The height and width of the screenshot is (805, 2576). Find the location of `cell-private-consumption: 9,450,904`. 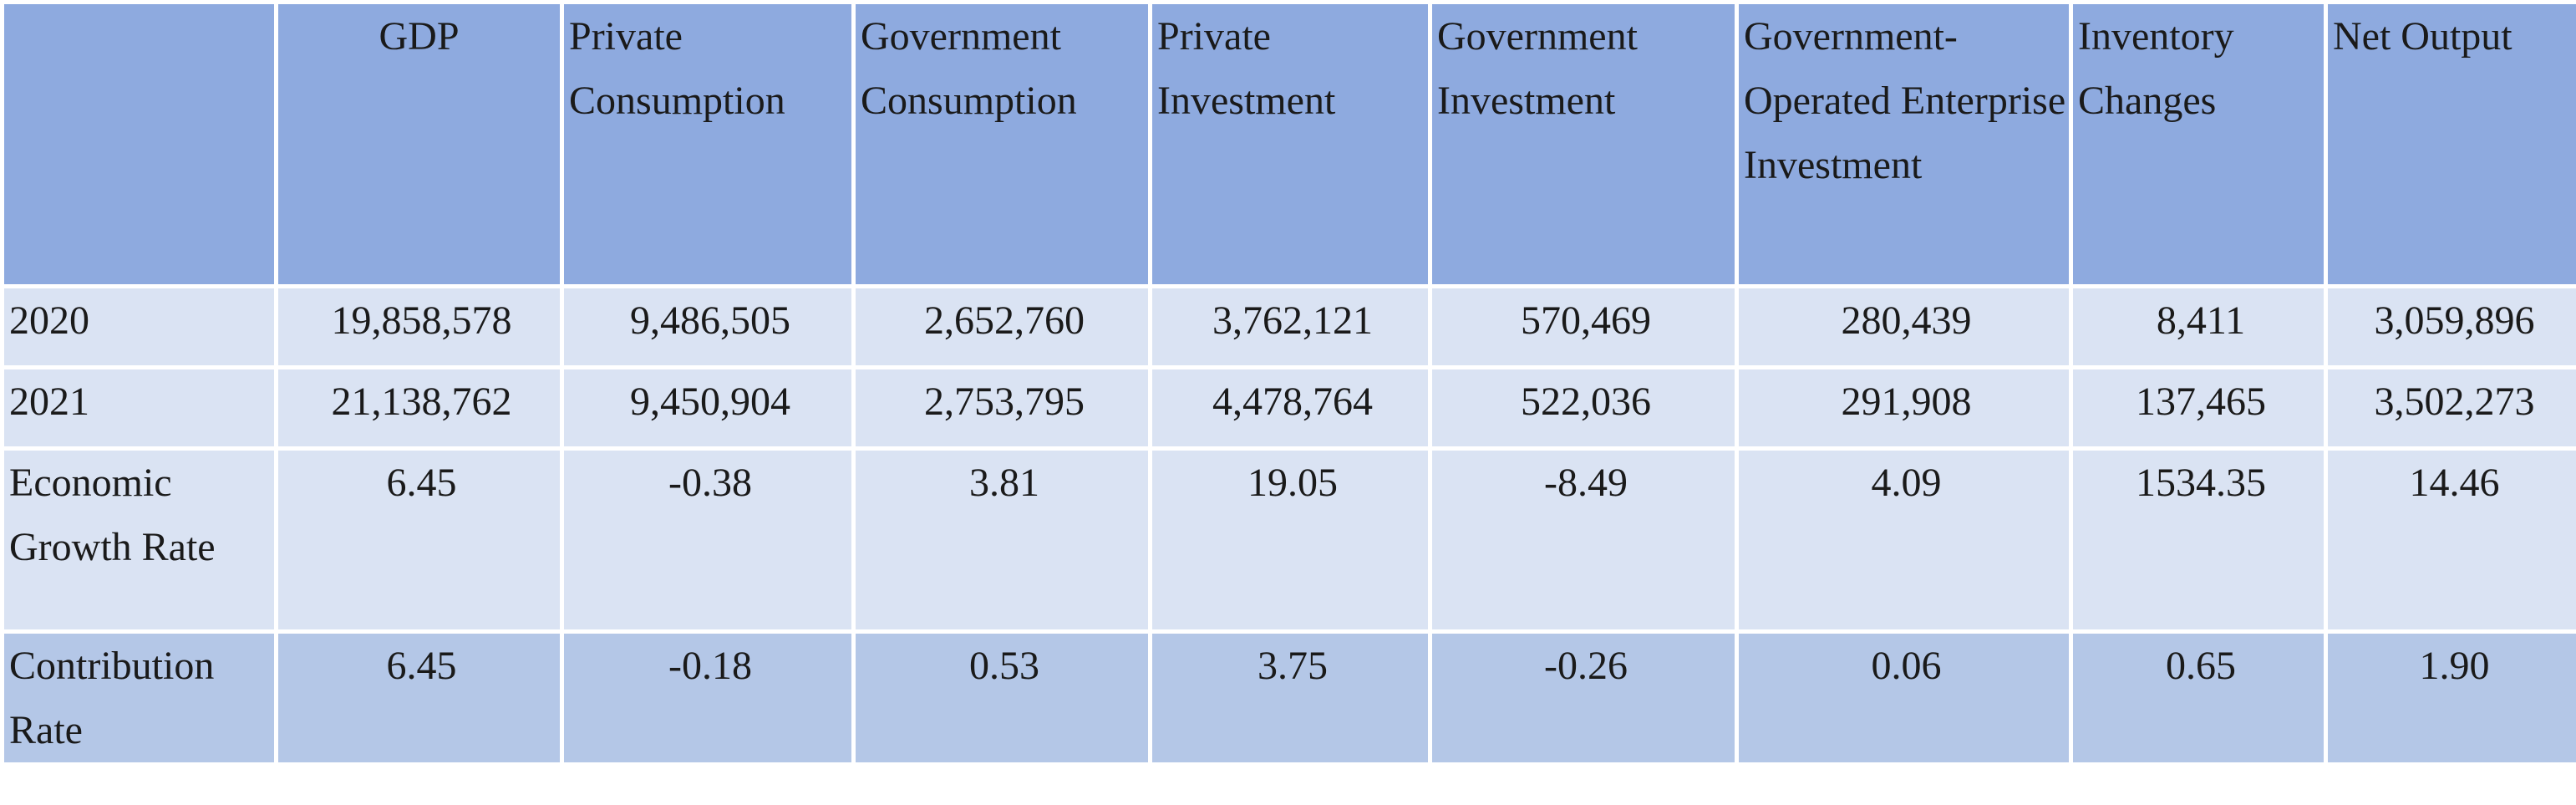

cell-private-consumption: 9,450,904 is located at coordinates (708, 408).